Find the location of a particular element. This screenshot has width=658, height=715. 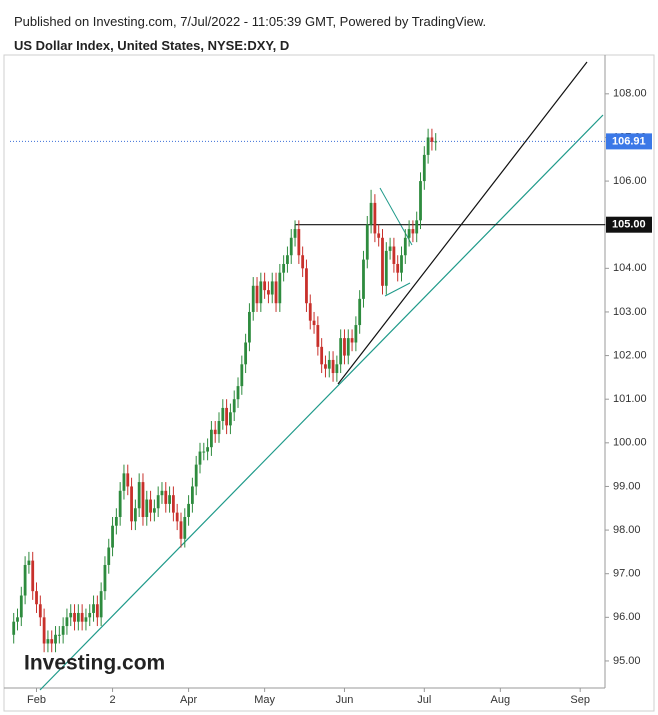

level-label-box is located at coordinates (629, 224).